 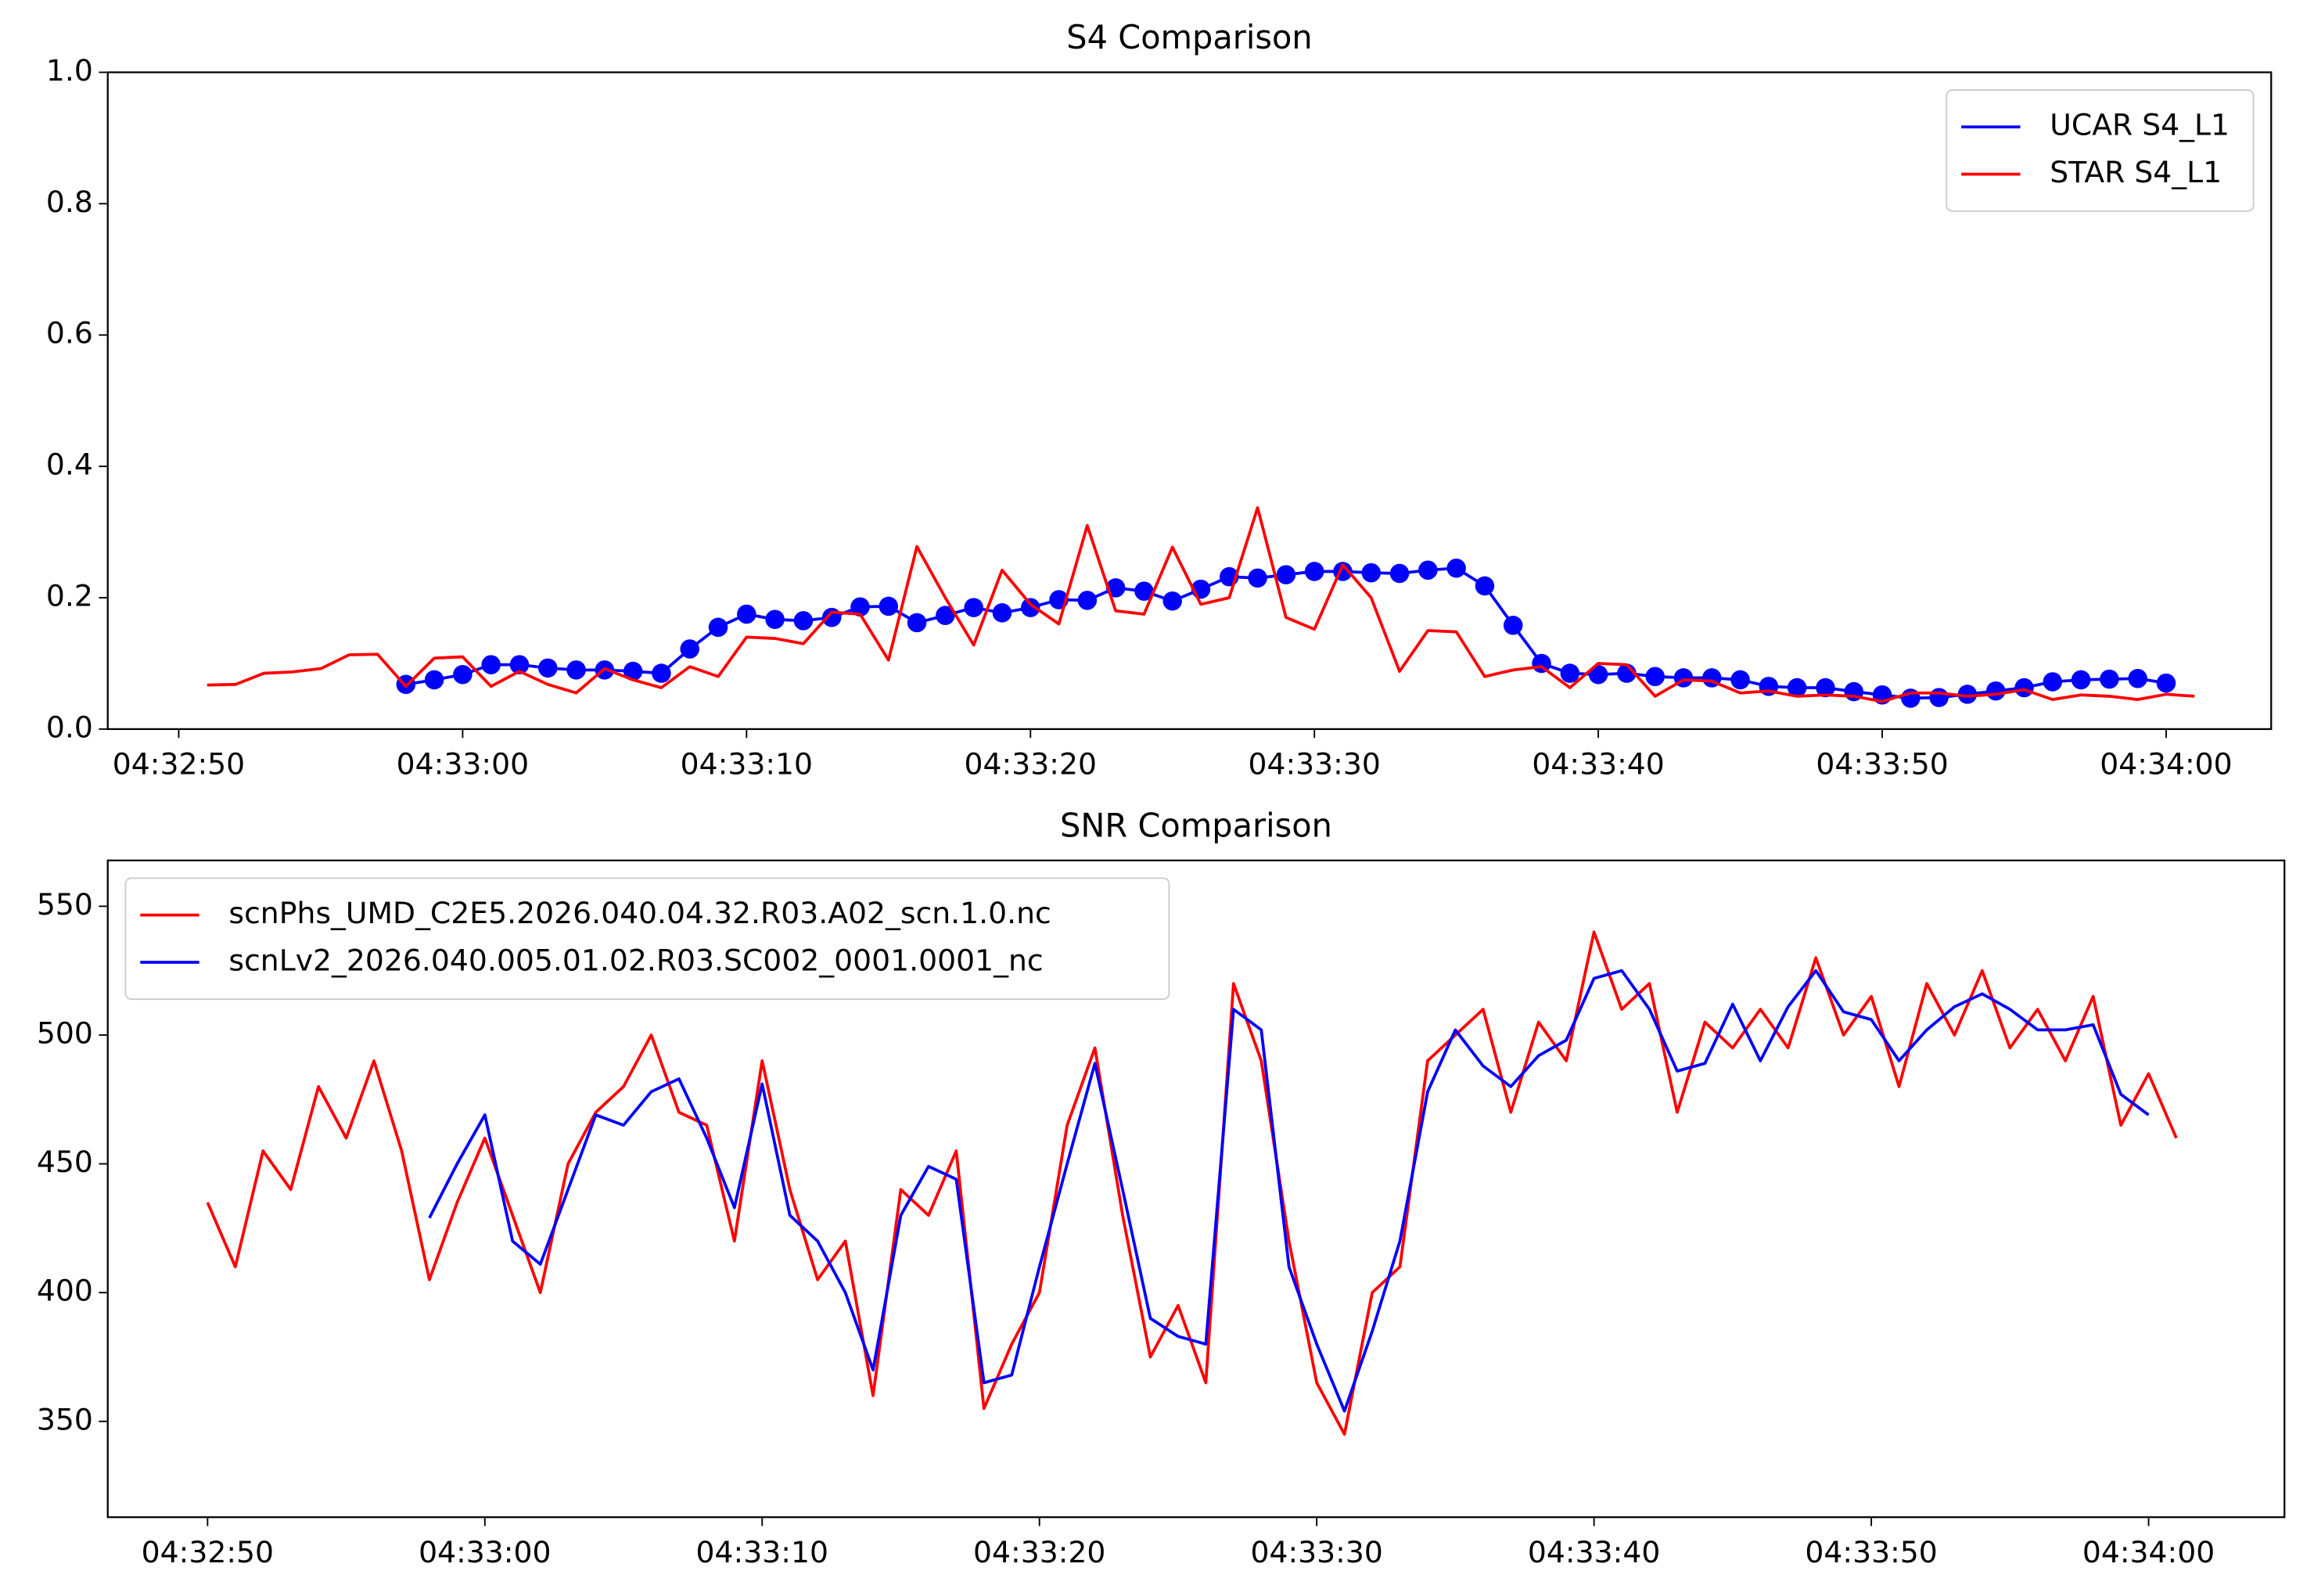 What do you see at coordinates (2140, 125) in the screenshot?
I see `legend-label: UCAR S4_L1` at bounding box center [2140, 125].